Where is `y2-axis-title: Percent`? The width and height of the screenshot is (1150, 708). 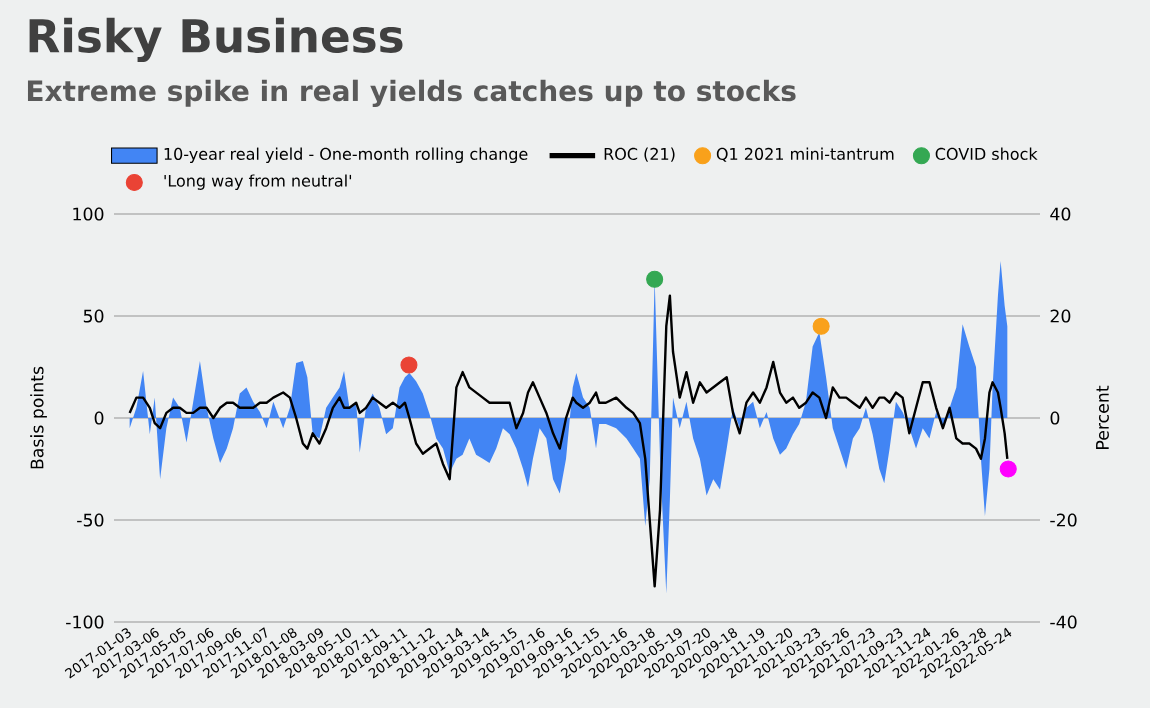 y2-axis-title: Percent is located at coordinates (1102, 417).